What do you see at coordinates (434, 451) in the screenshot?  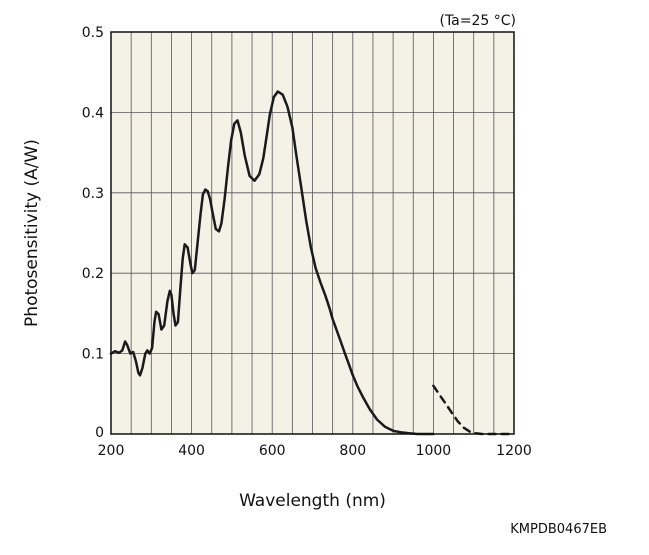 I see `x-tick-label: 1000` at bounding box center [434, 451].